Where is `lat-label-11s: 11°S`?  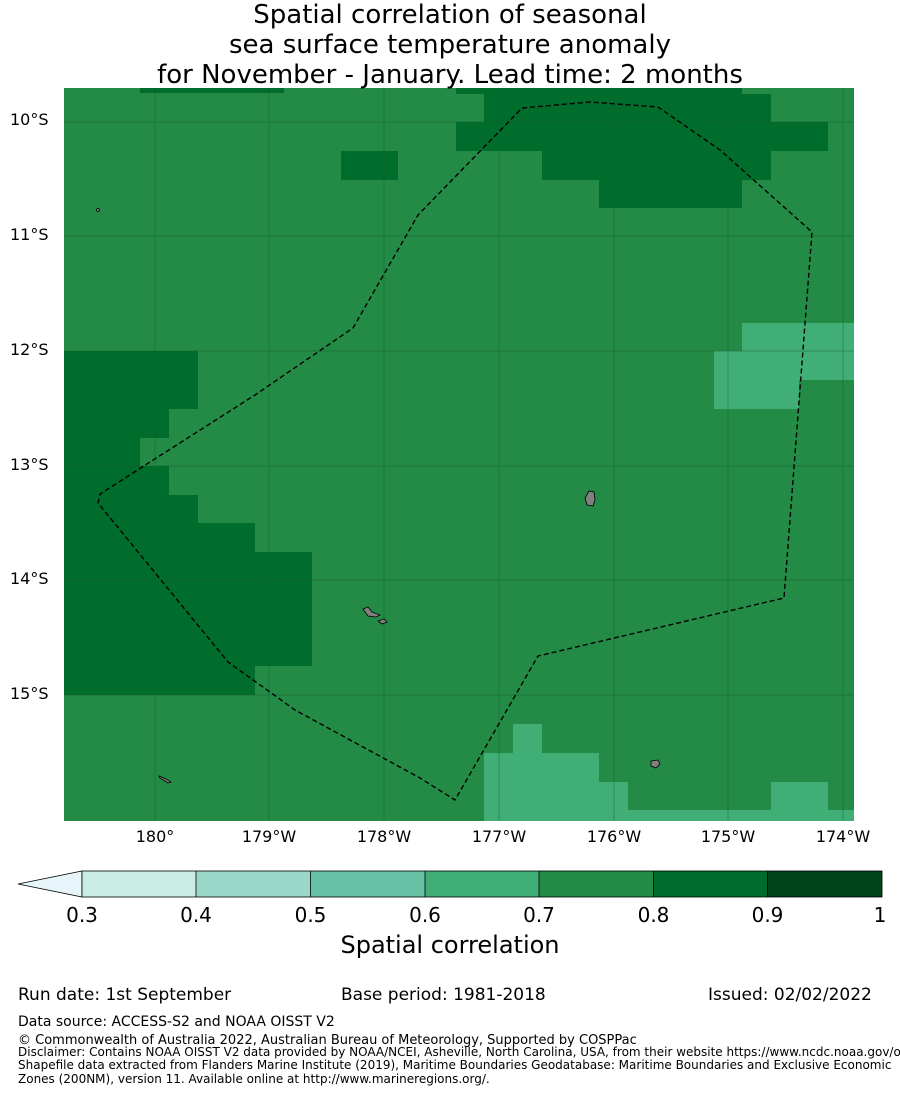
lat-label-11s: 11°S is located at coordinates (29, 234).